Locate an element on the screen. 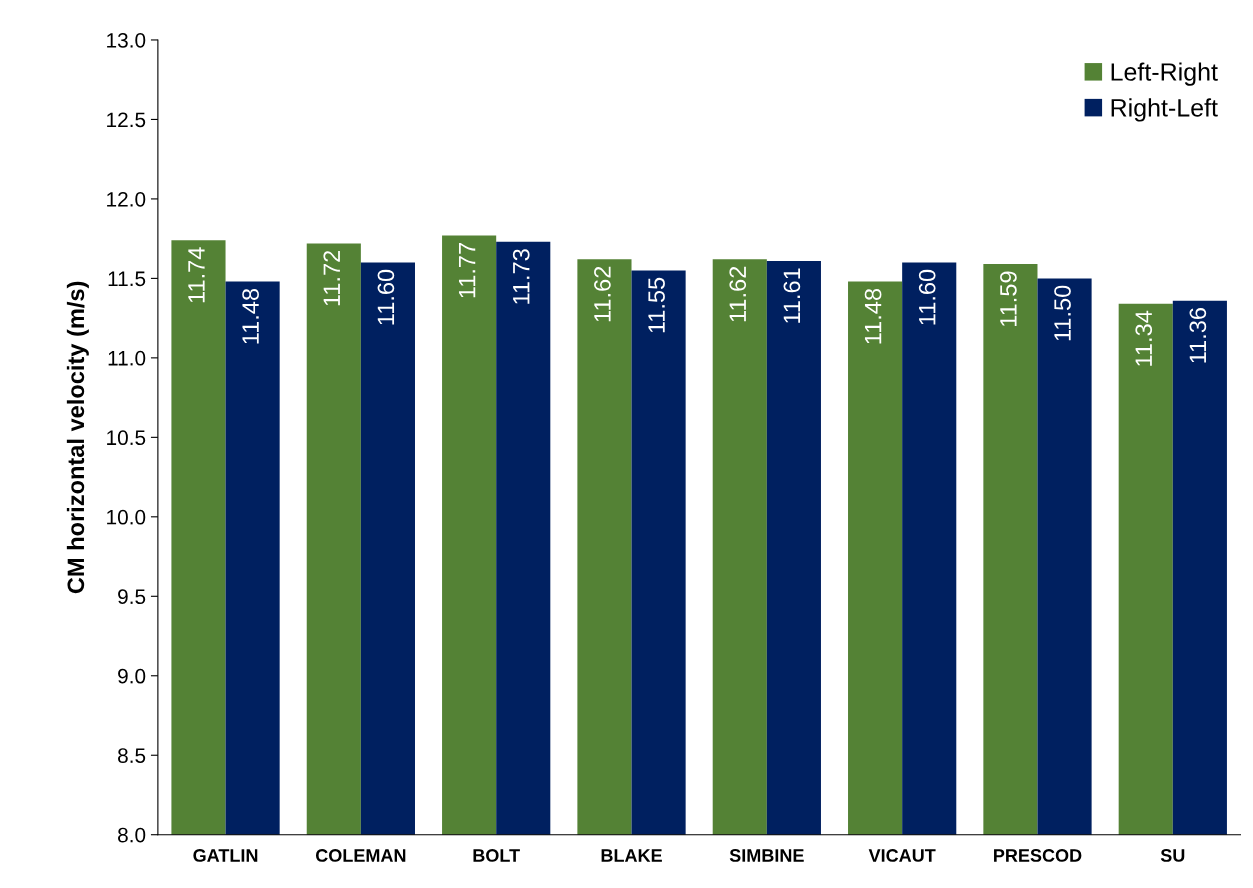 Image resolution: width=1253 pixels, height=888 pixels. x-tick-label: GATLIN is located at coordinates (225, 855).